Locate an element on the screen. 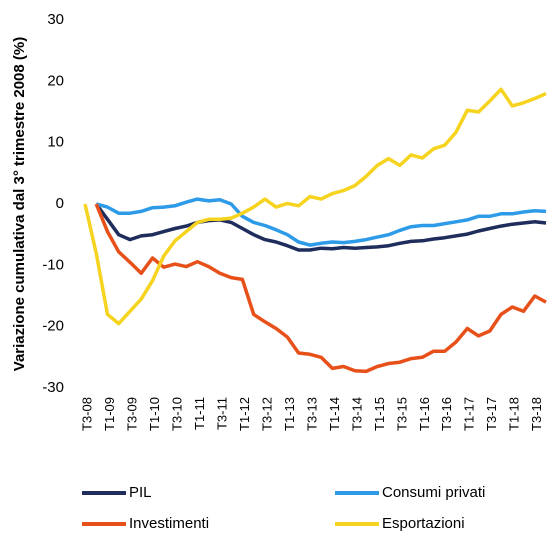 The width and height of the screenshot is (548, 543). x-tick-label: T3-18 is located at coordinates (536, 414).